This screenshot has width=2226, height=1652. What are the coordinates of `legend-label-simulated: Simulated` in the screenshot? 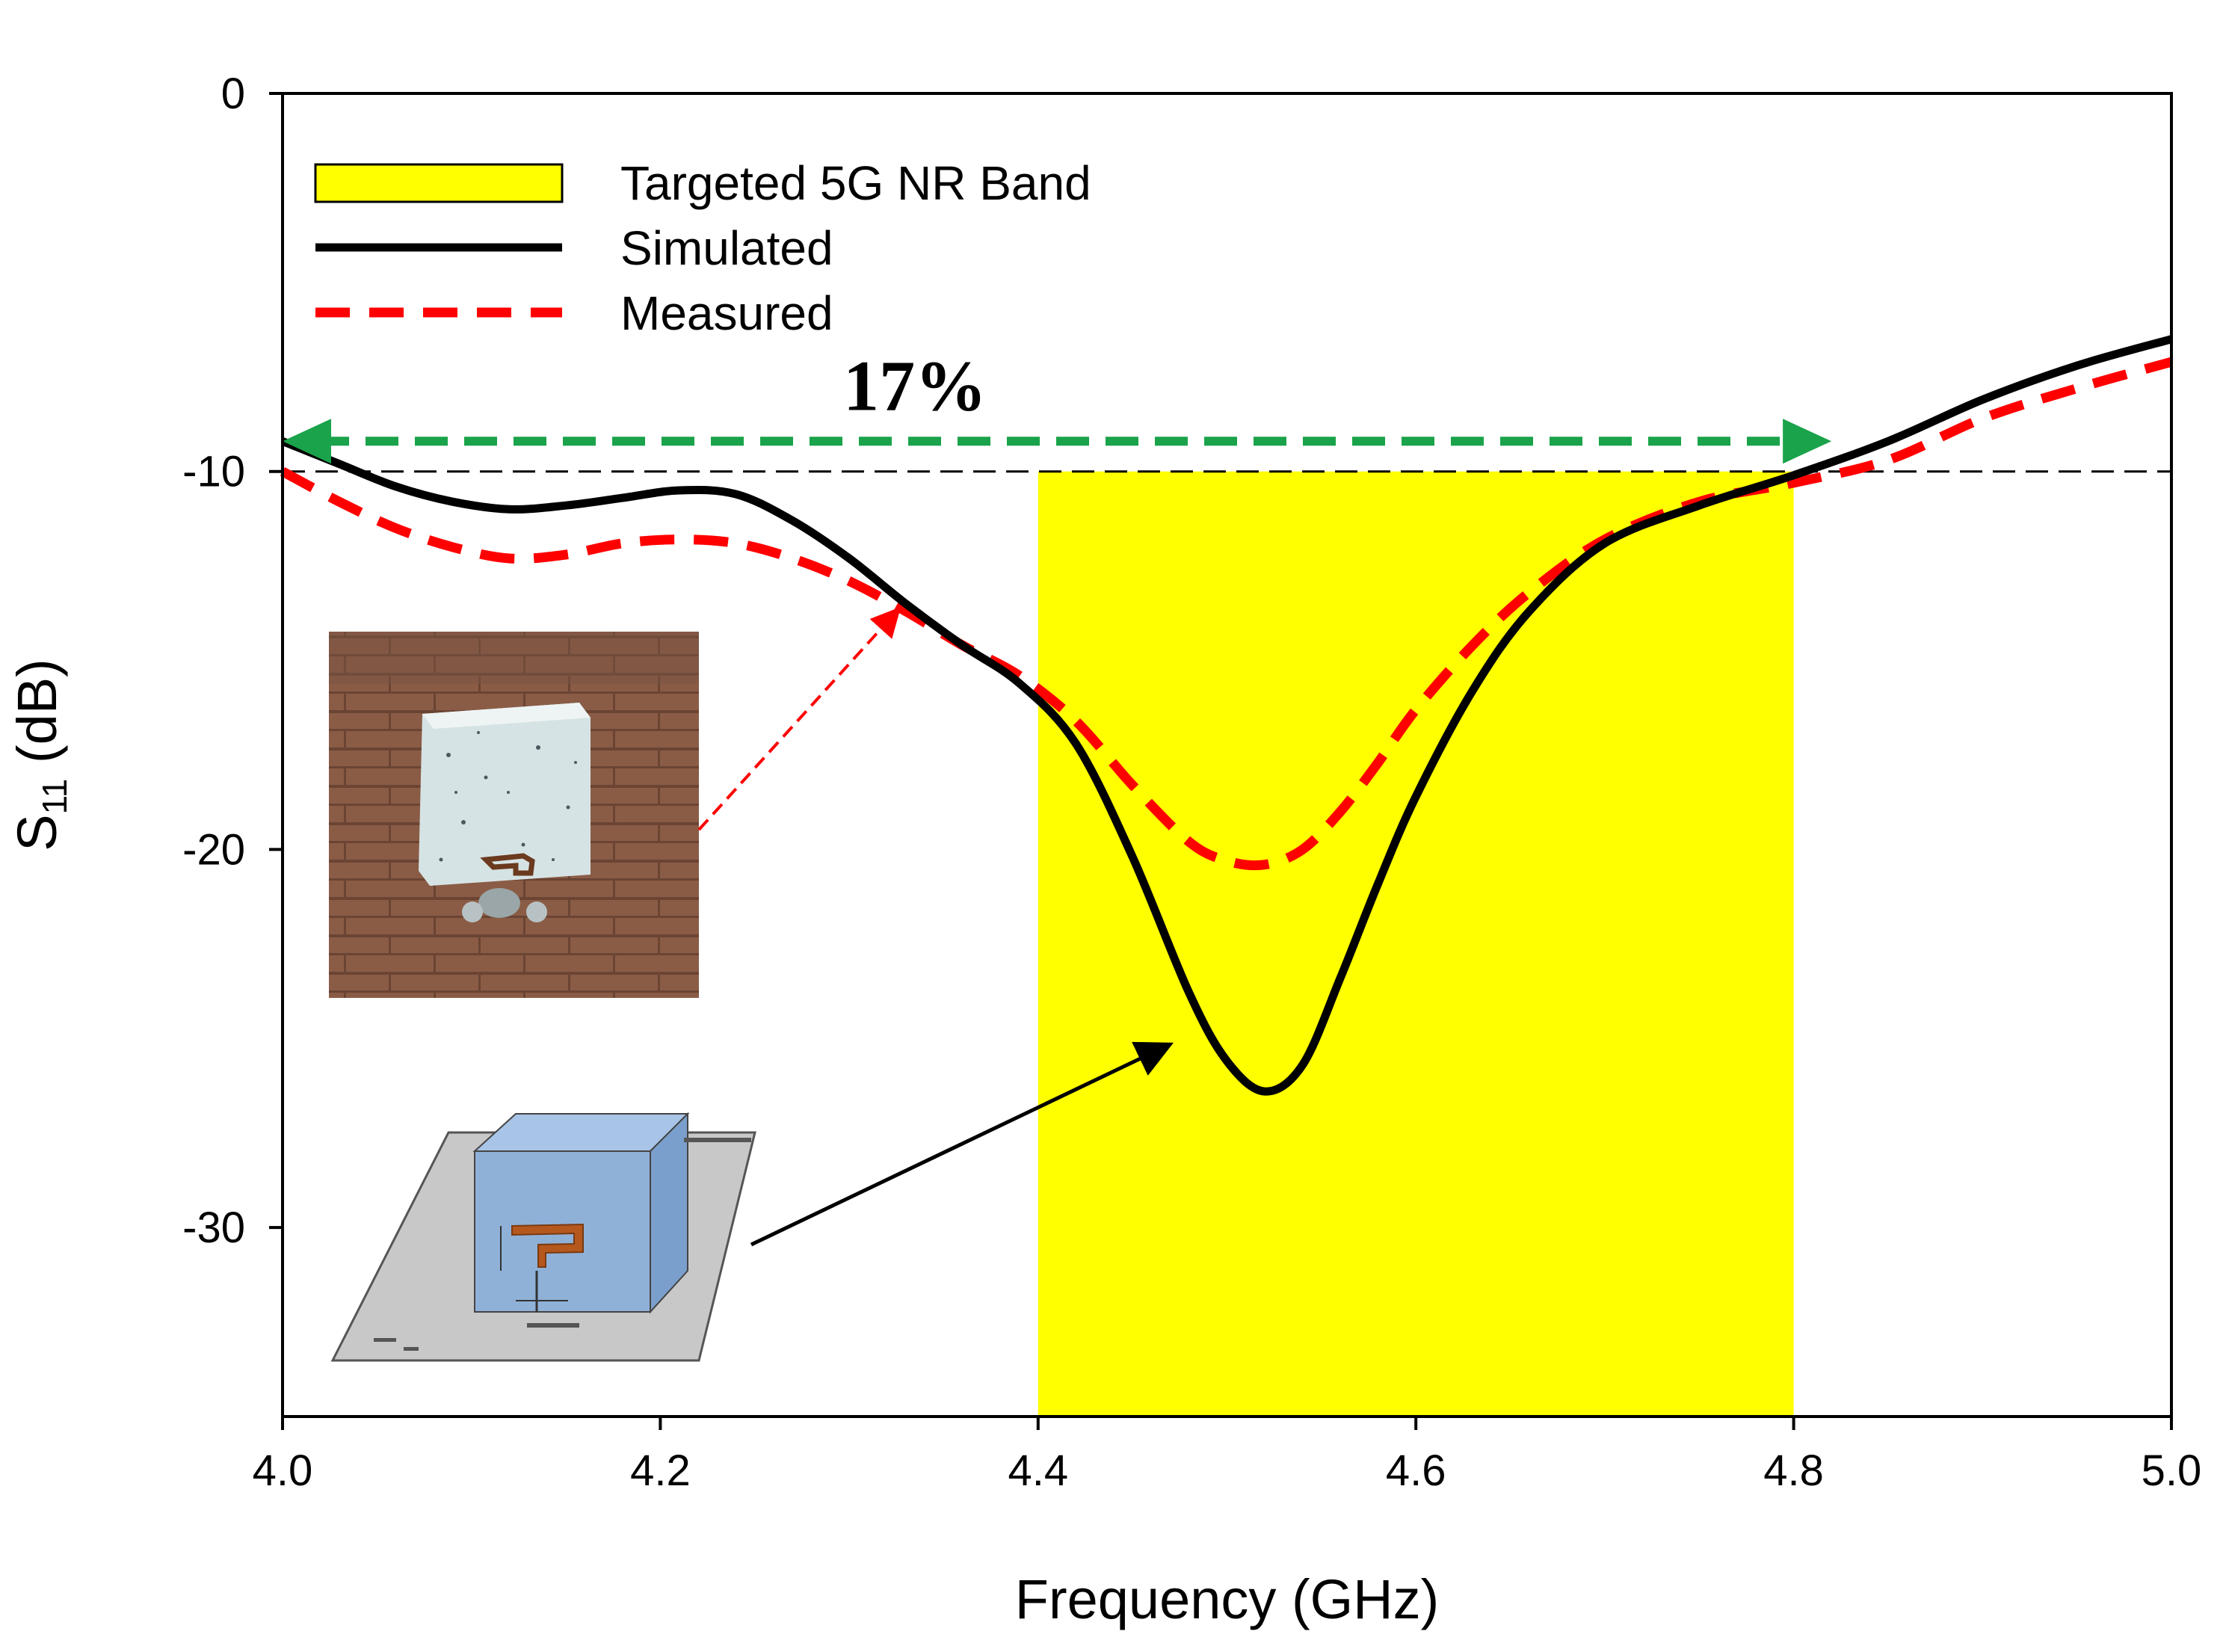 It's located at (726, 248).